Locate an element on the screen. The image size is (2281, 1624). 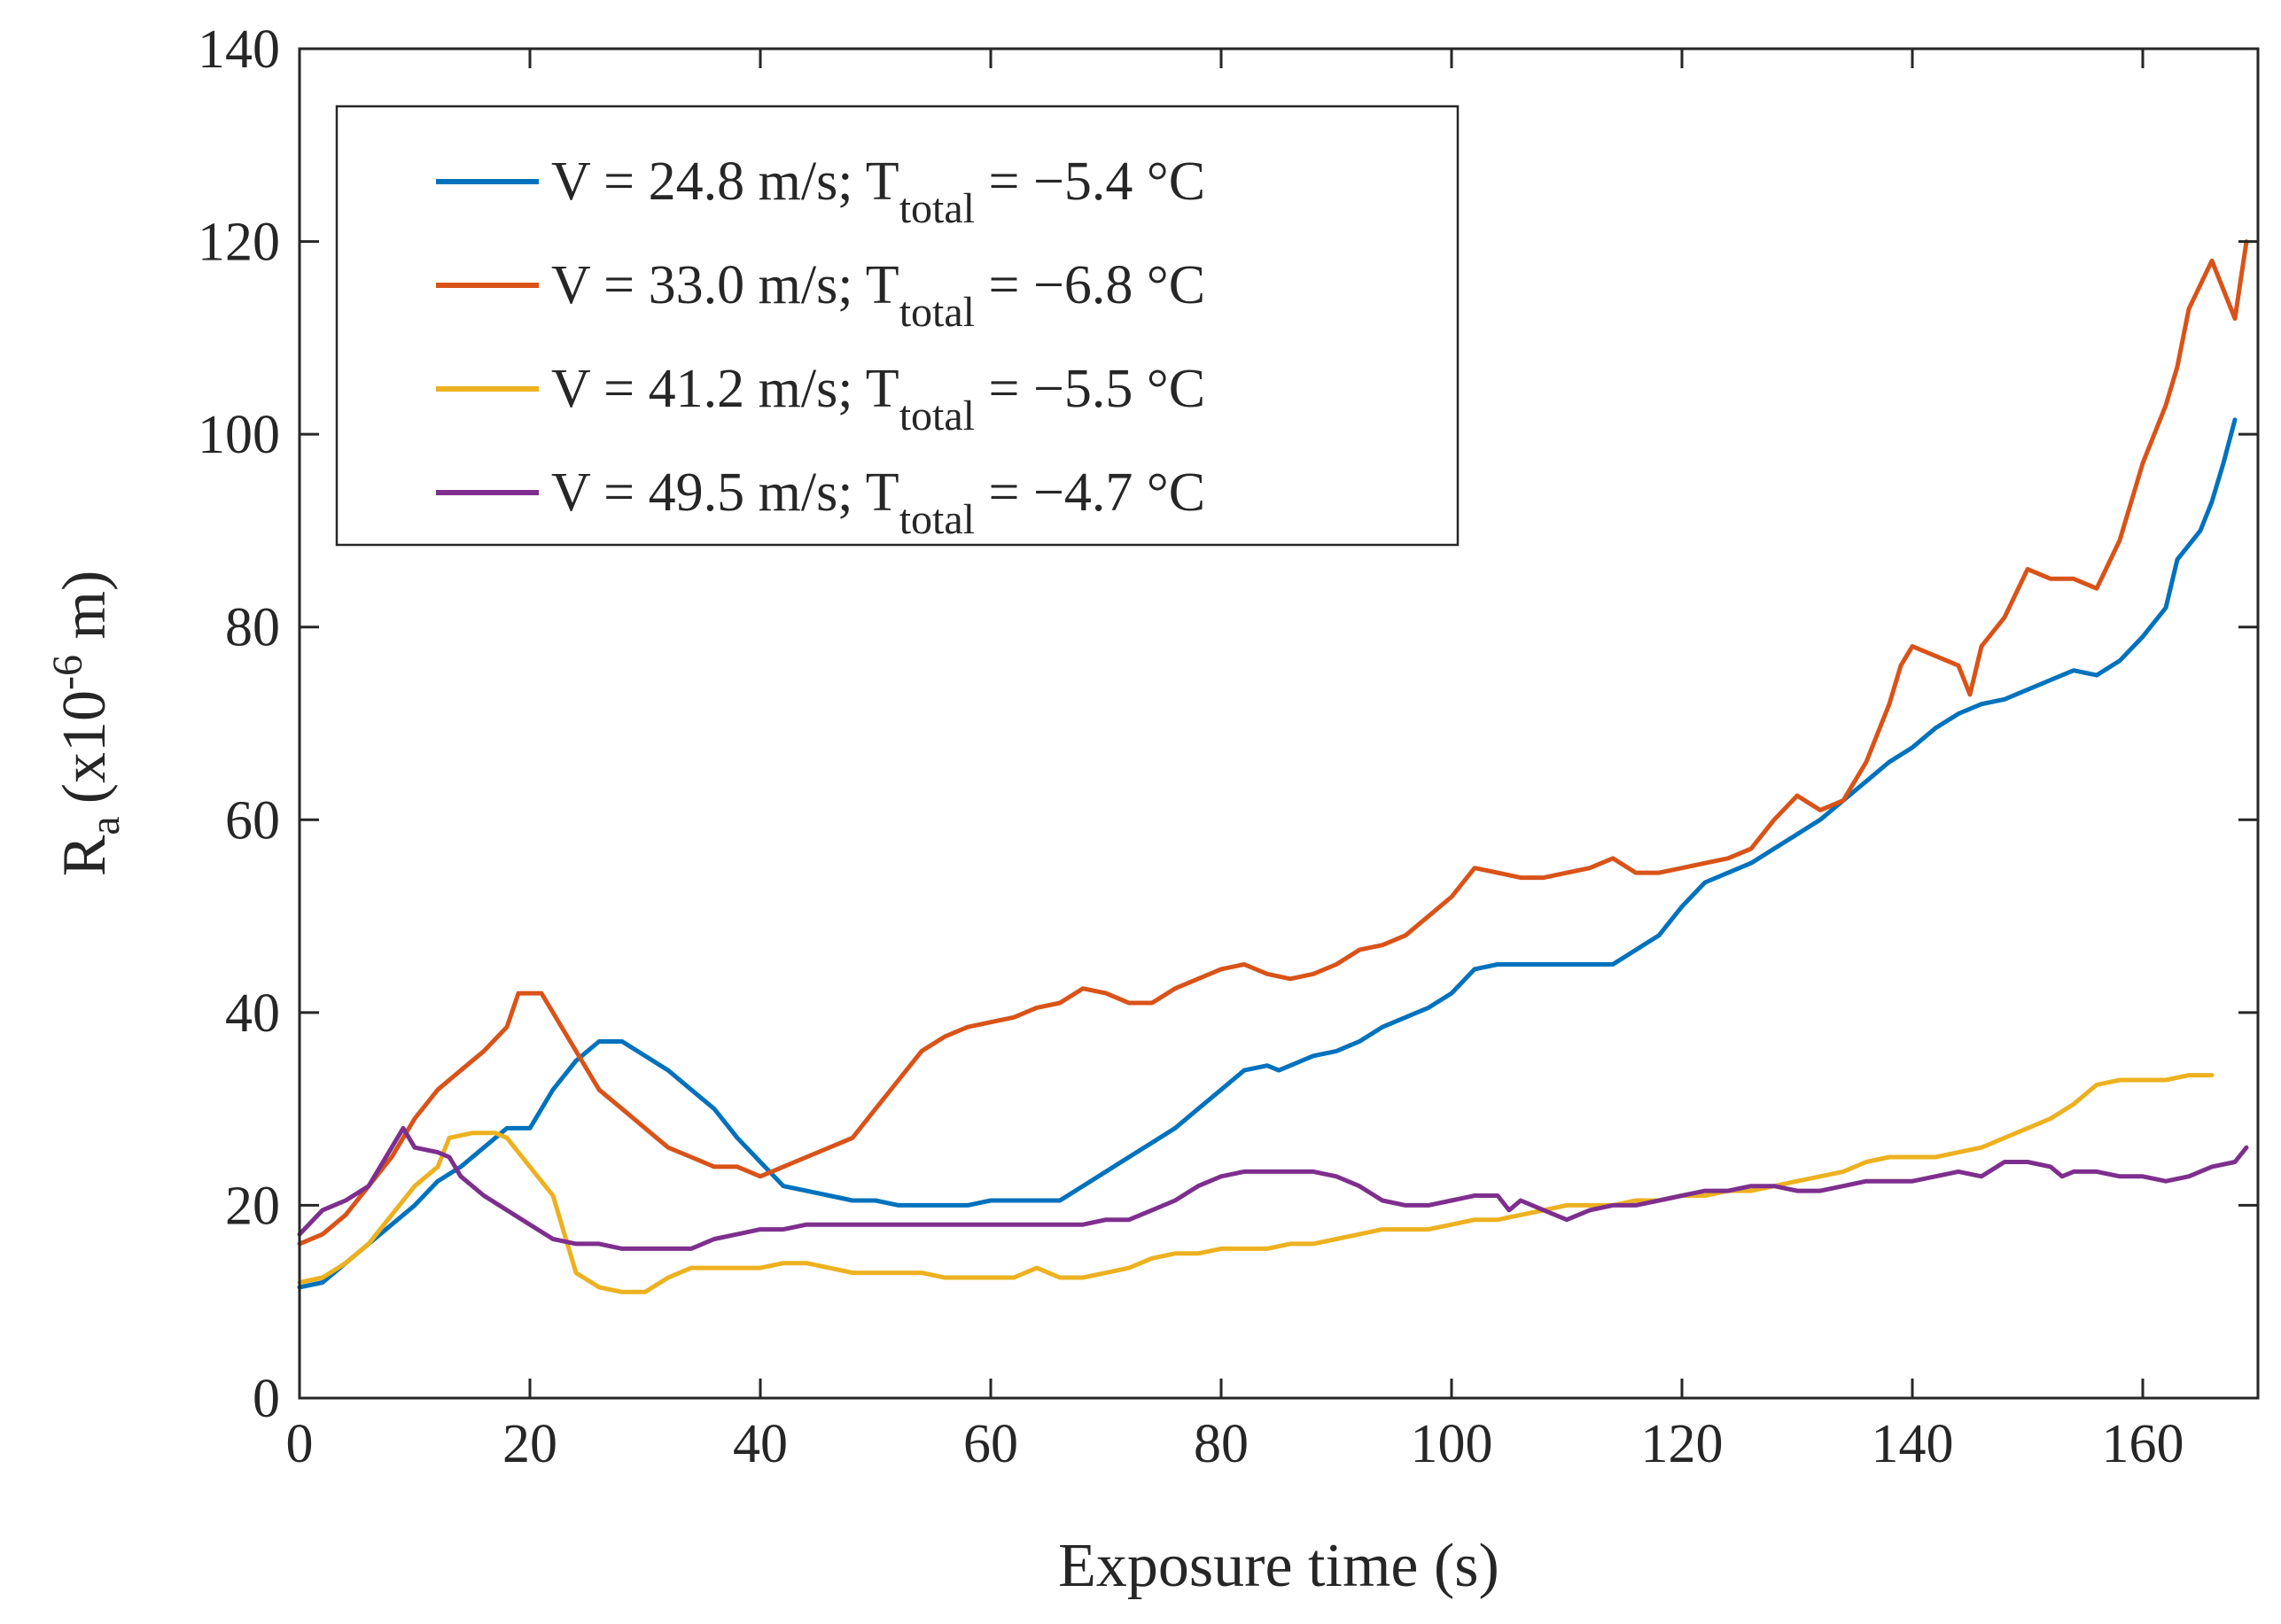
x-tick-label: 160 is located at coordinates (2143, 1444).